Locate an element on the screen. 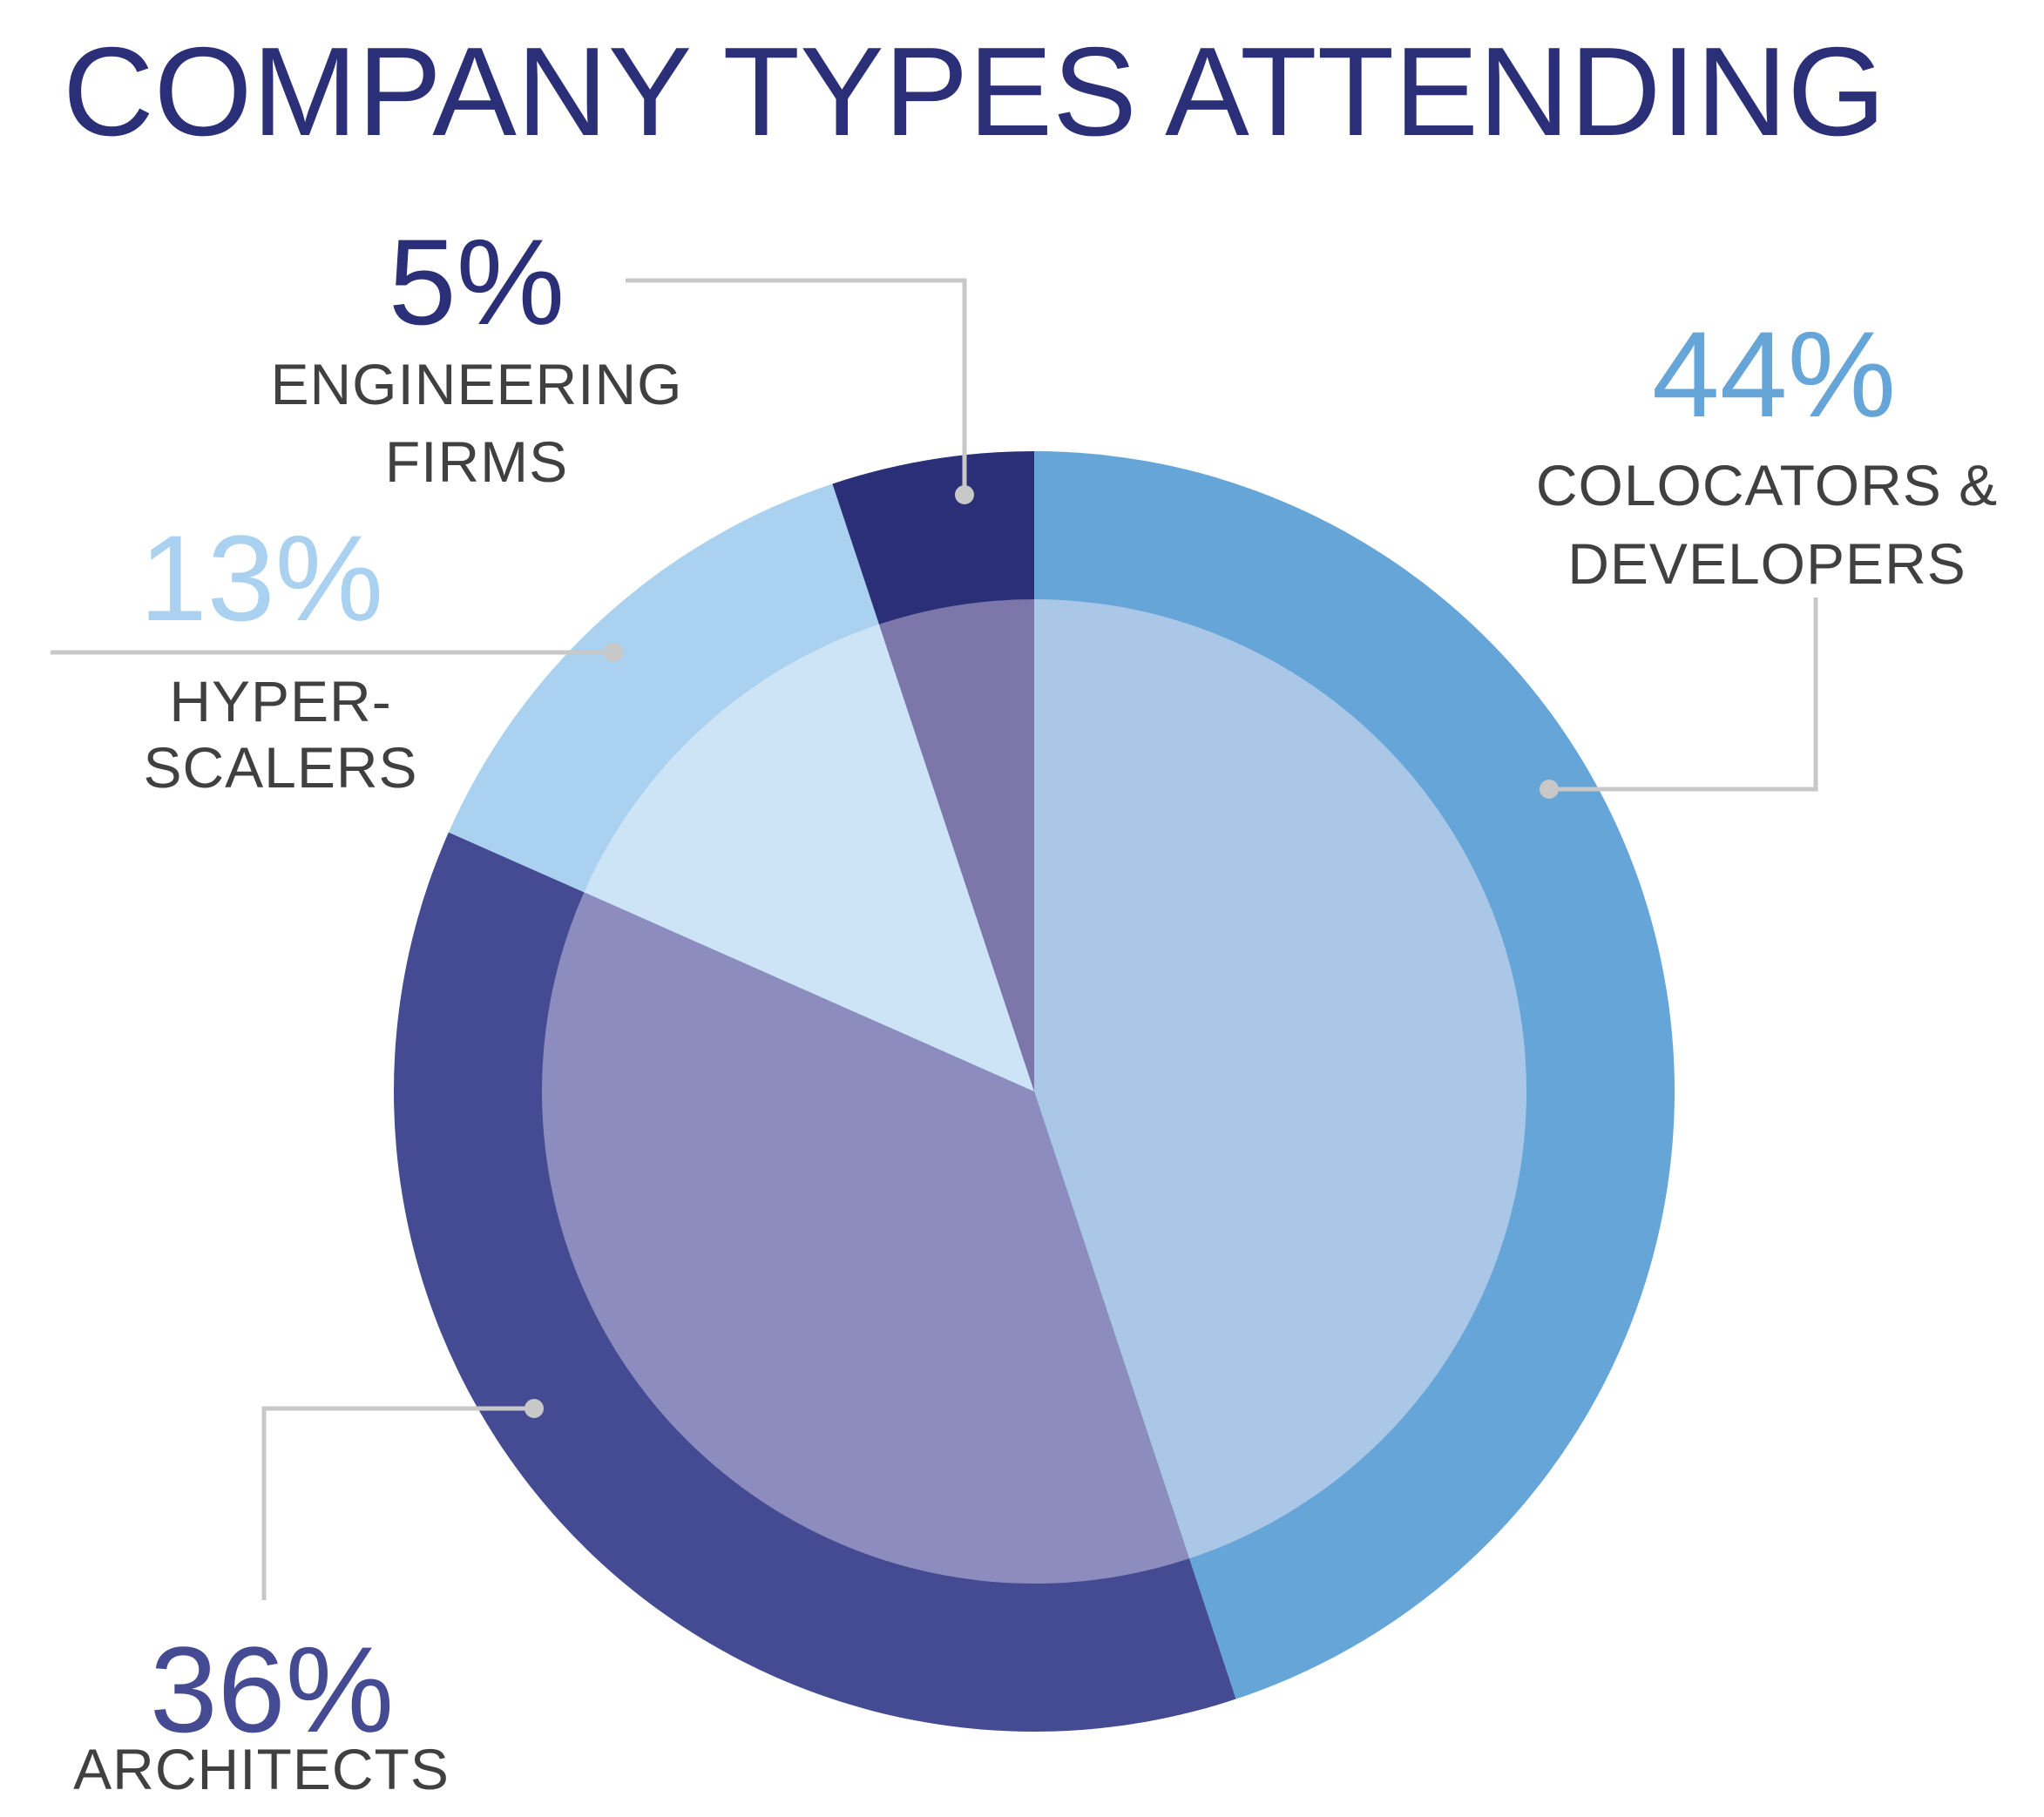 The image size is (2044, 1817). leader-dot-hyperscalers is located at coordinates (614, 652).